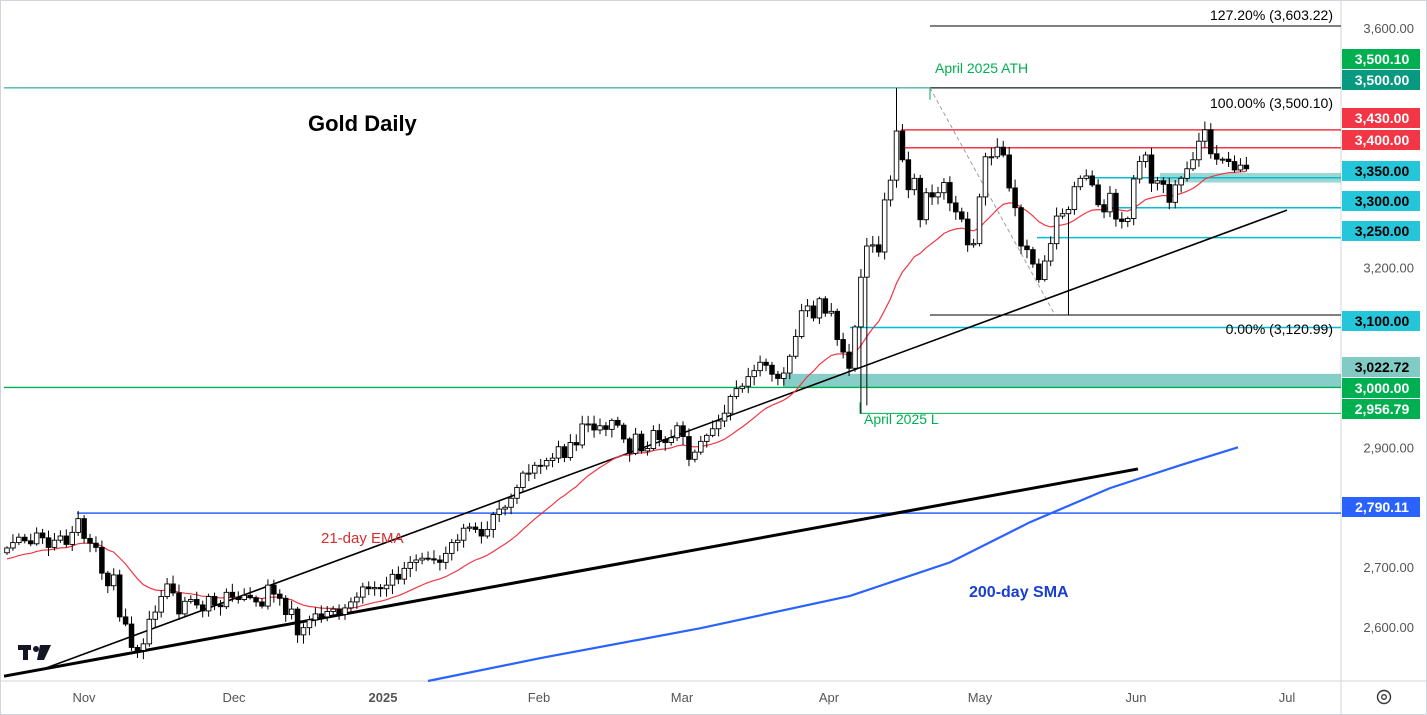 Image resolution: width=1427 pixels, height=715 pixels. What do you see at coordinates (1384, 697) in the screenshot?
I see `settings-gear-icon` at bounding box center [1384, 697].